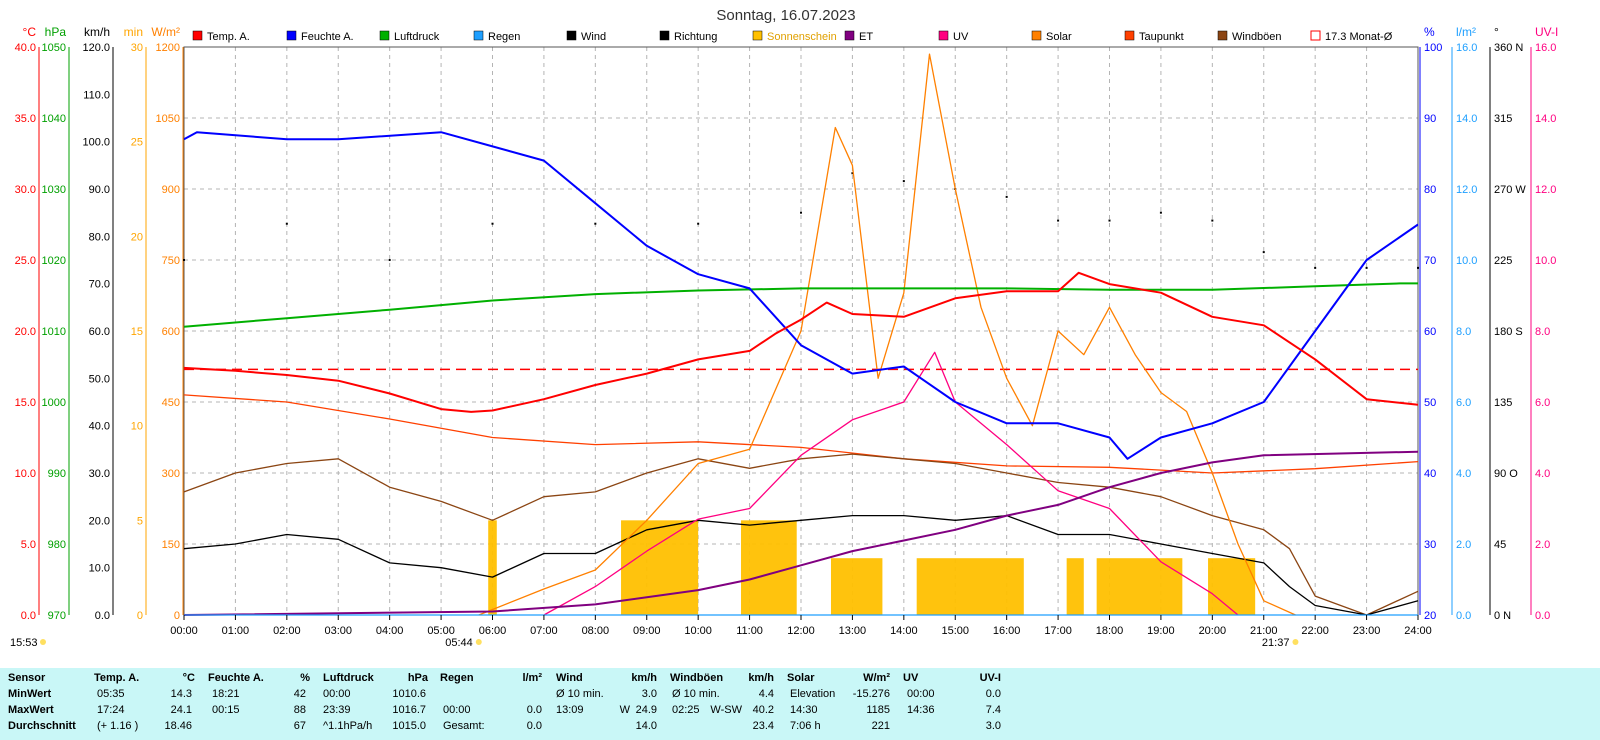 The height and width of the screenshot is (740, 1600). Describe the element at coordinates (171, 403) in the screenshot. I see `axis-tick-label: 450` at that location.